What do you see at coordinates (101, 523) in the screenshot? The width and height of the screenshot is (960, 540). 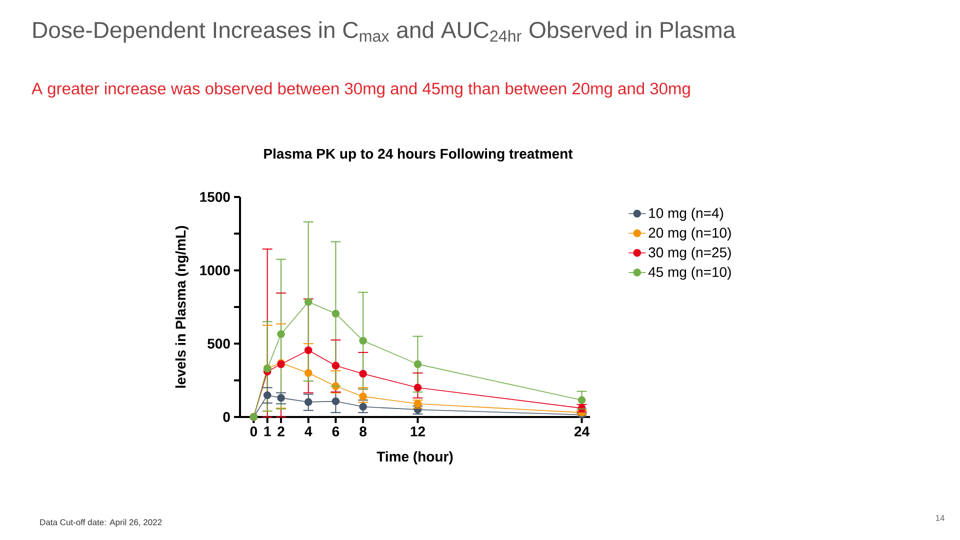 I see `text: Data Cut-off date: April 26, 2022` at bounding box center [101, 523].